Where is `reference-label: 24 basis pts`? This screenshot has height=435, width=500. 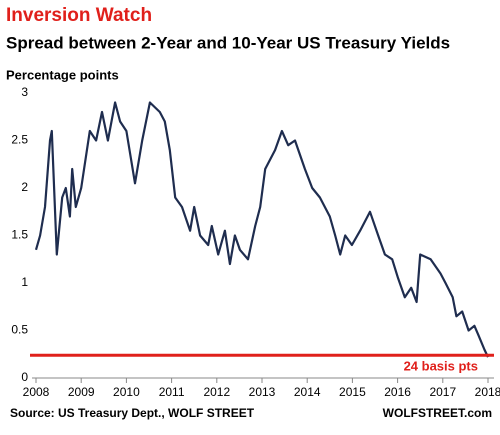 reference-label: 24 basis pts is located at coordinates (441, 366).